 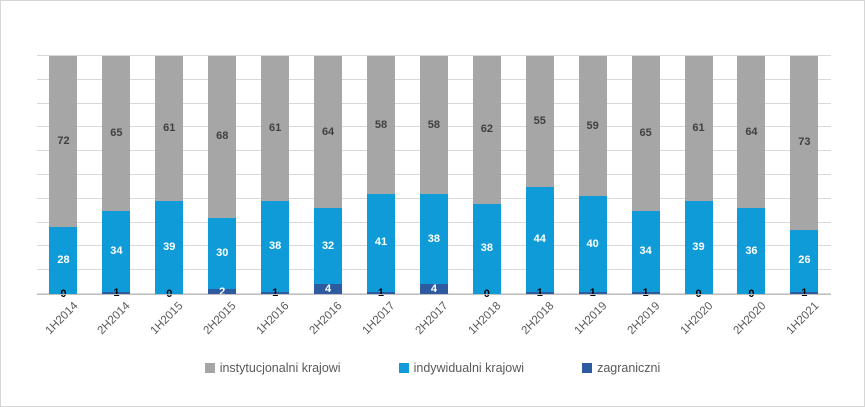 I want to click on bar-label: 62, so click(x=486, y=129).